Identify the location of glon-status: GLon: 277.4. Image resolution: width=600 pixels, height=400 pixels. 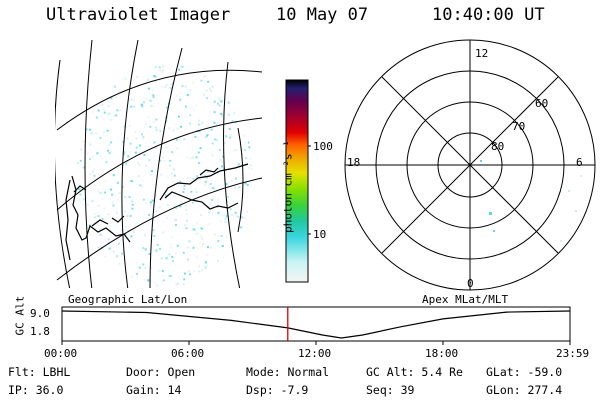
(524, 390).